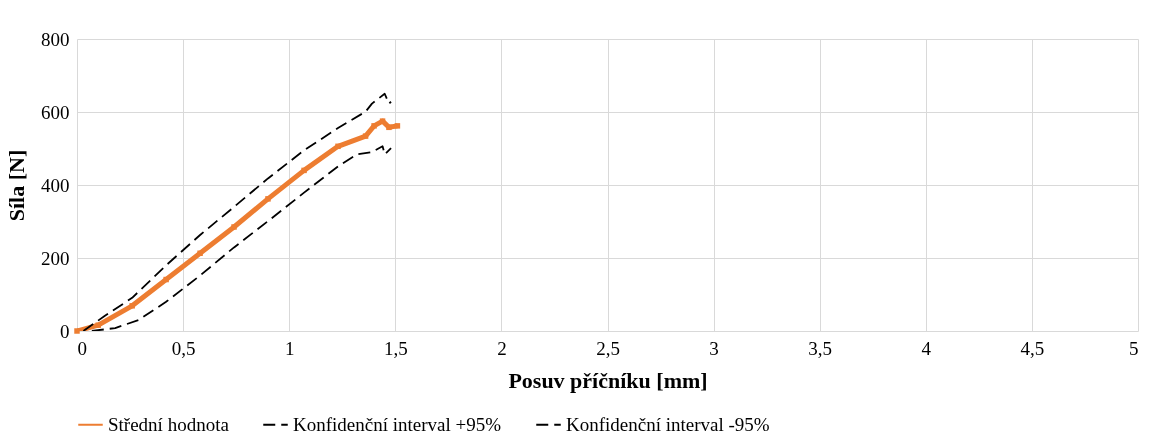  Describe the element at coordinates (16, 185) in the screenshot. I see `y-axis-title: Síla [N]` at that location.